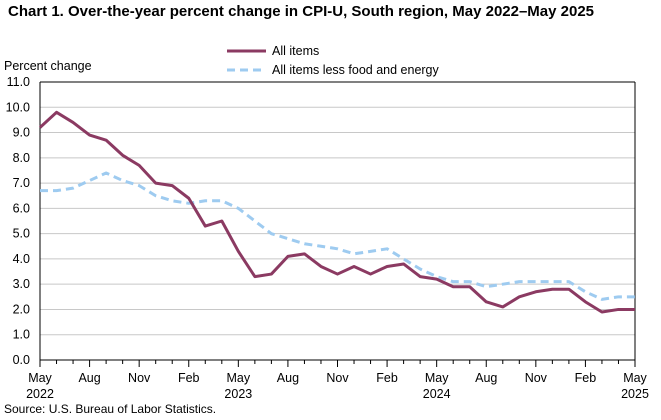 Image resolution: width=661 pixels, height=420 pixels. What do you see at coordinates (238, 394) in the screenshot?
I see `x-tick-year-label: 2023` at bounding box center [238, 394].